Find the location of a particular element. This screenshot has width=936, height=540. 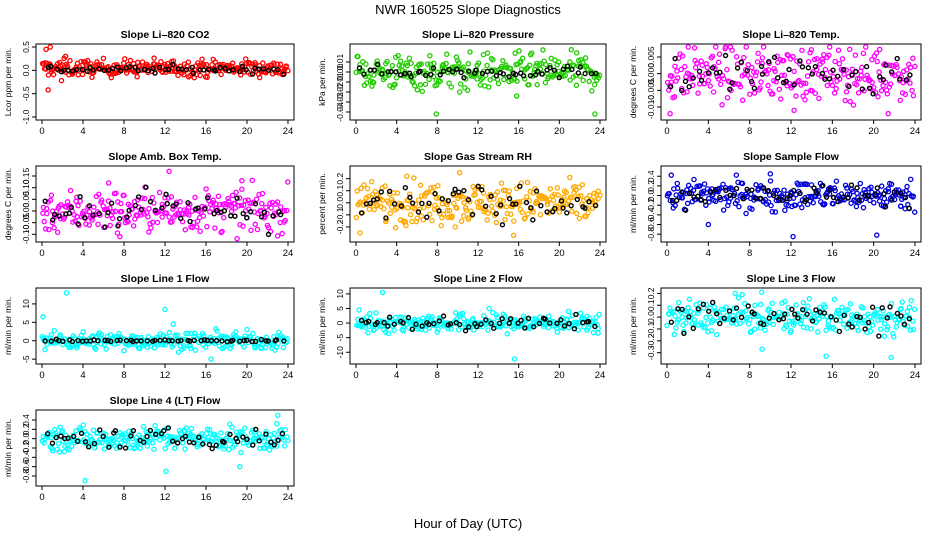

y-tick-label: 0.10 is located at coordinates (26, 187).